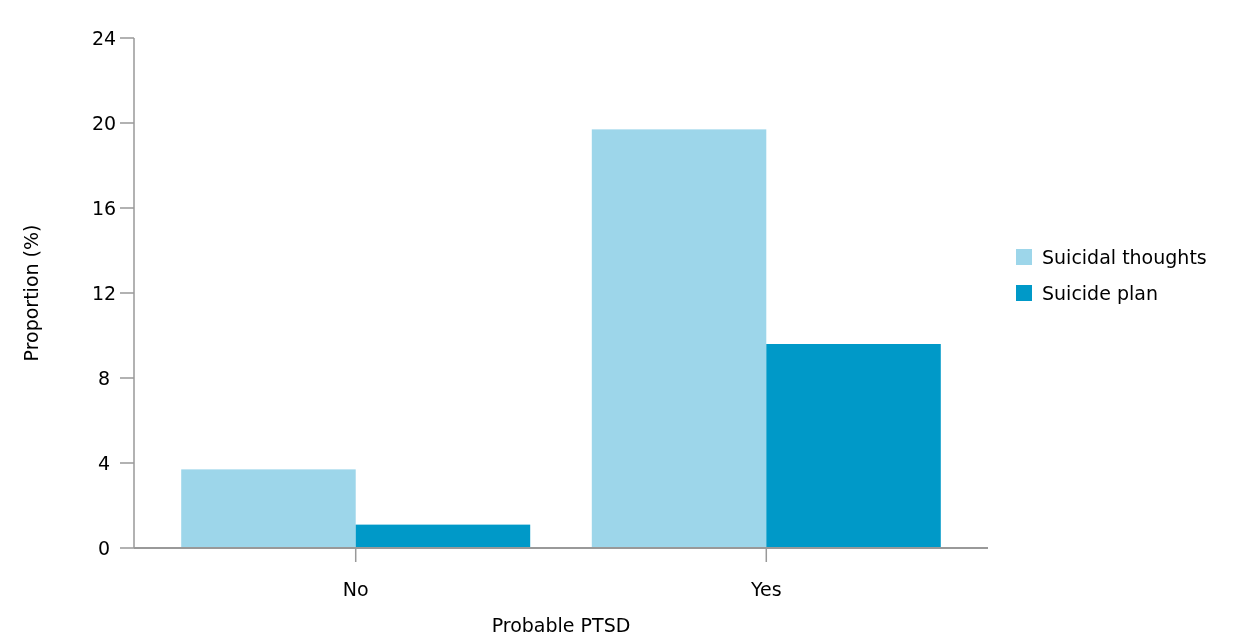  I want to click on x-tick-label: No, so click(355, 589).